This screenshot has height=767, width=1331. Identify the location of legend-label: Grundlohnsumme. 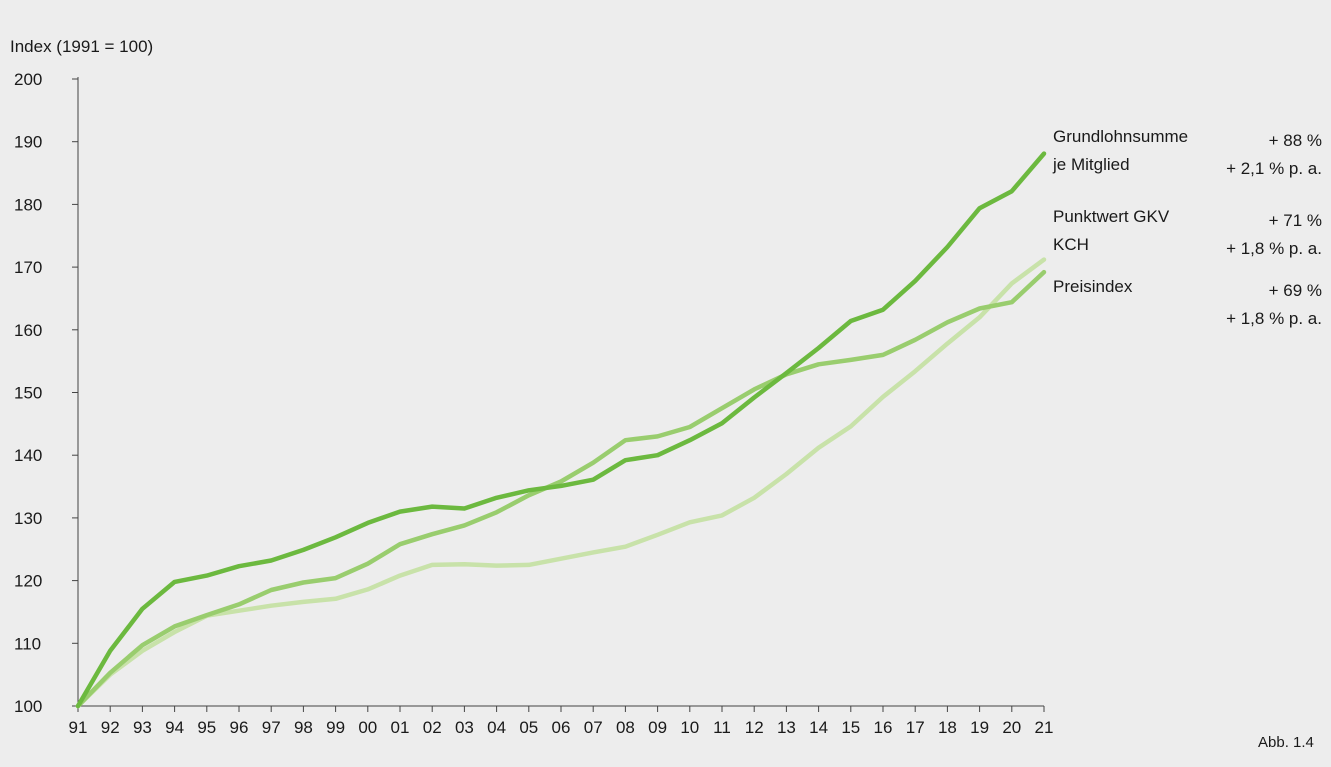
(1120, 136).